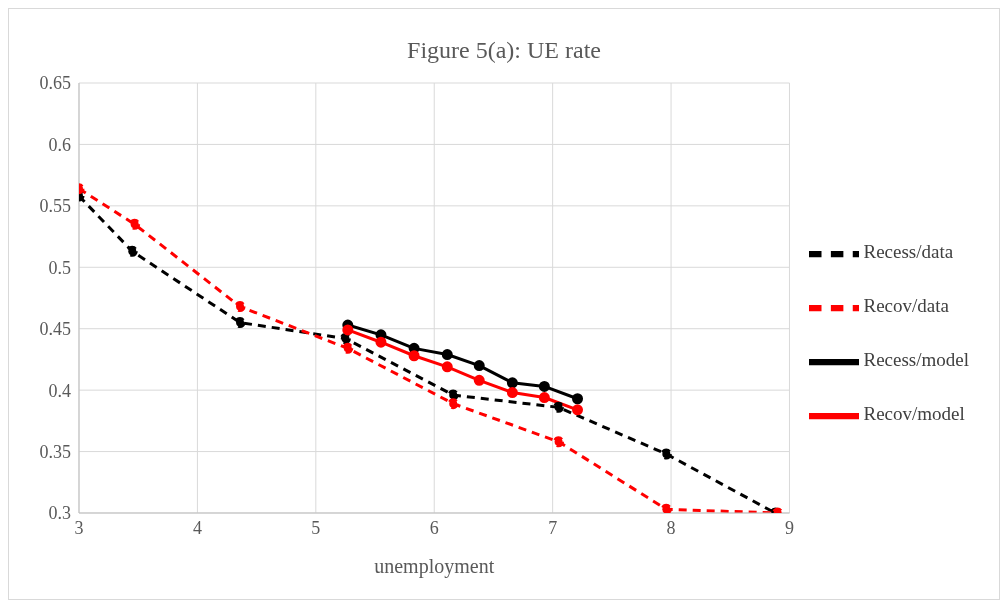 The height and width of the screenshot is (608, 1006). I want to click on legend-label: Recov/data, so click(906, 305).